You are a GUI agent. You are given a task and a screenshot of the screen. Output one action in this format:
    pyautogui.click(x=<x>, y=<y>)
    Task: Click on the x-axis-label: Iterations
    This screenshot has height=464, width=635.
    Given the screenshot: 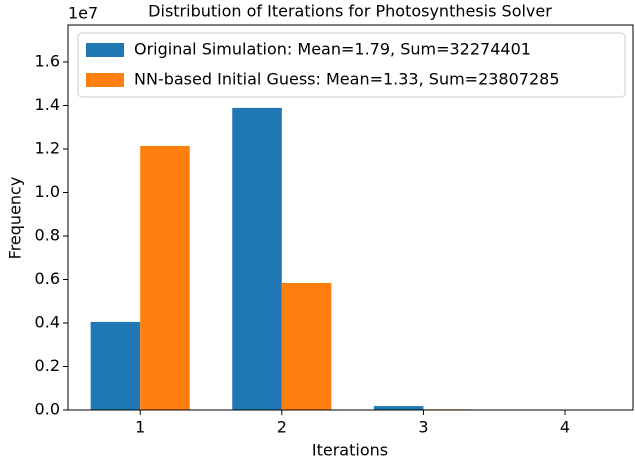 What is the action you would take?
    pyautogui.click(x=350, y=450)
    